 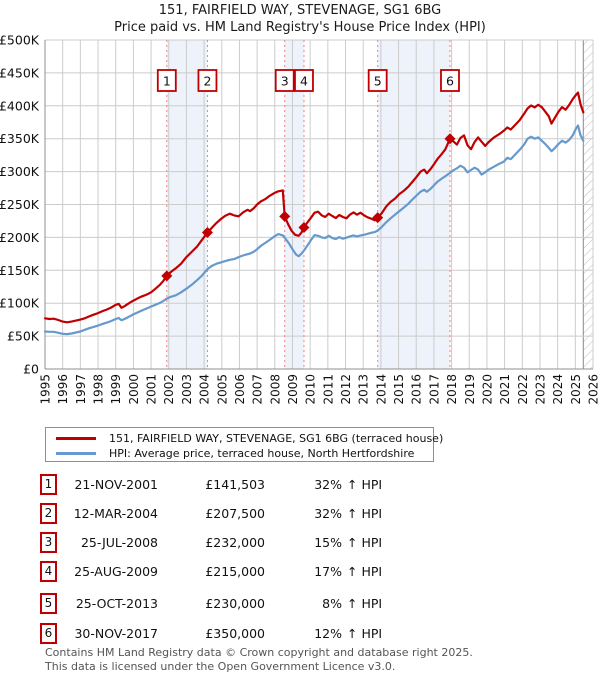 I want to click on property-line-swatch, so click(x=76, y=438).